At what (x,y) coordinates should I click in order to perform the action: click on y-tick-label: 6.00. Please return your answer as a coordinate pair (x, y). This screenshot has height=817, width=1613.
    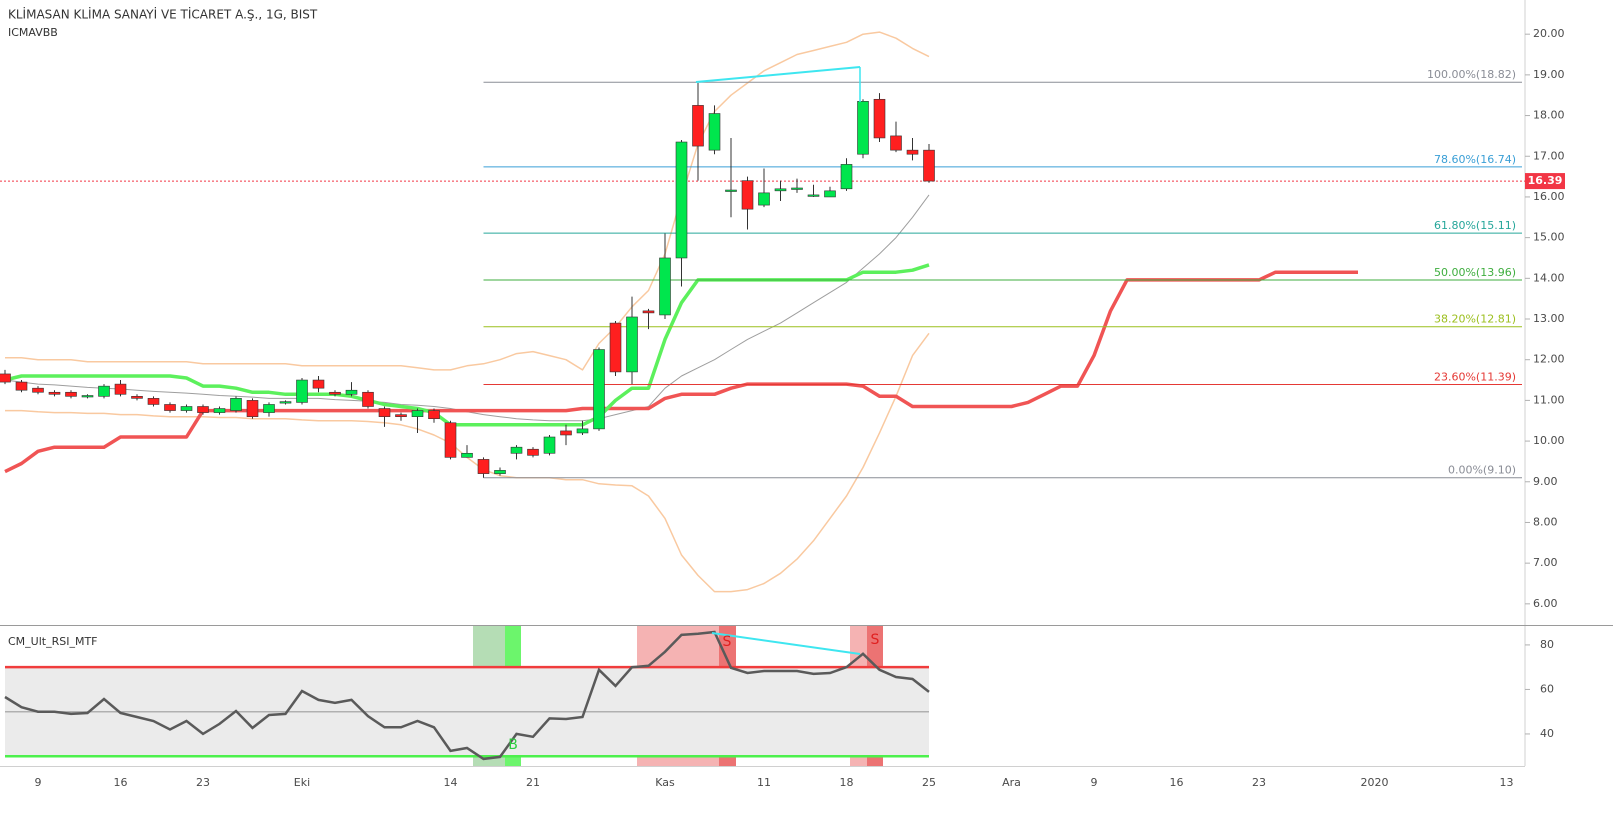
    Looking at the image, I should click on (1545, 603).